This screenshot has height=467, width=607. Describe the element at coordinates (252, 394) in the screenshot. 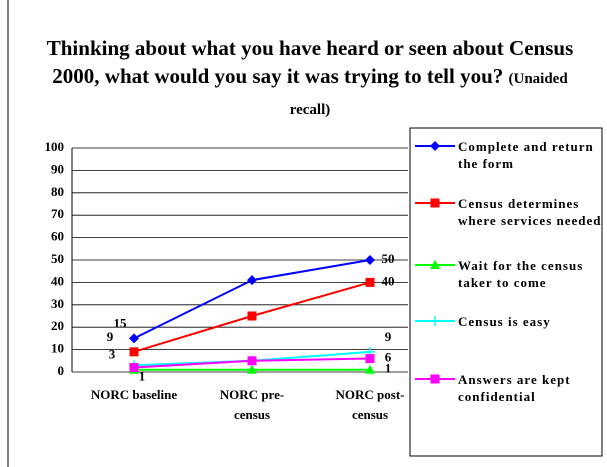

I see `x-tick-label-line: NORC pre-` at that location.